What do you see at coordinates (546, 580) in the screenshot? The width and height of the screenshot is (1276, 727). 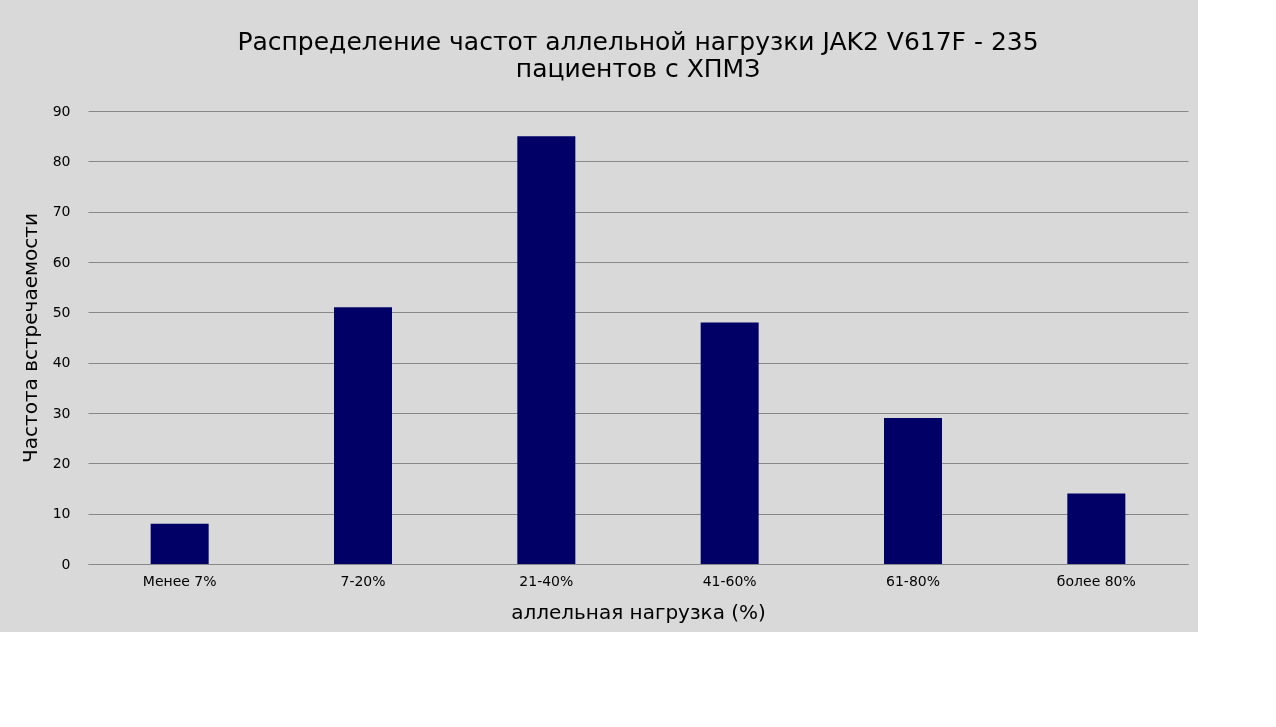 I see `x-tick-label: 21-40%` at bounding box center [546, 580].